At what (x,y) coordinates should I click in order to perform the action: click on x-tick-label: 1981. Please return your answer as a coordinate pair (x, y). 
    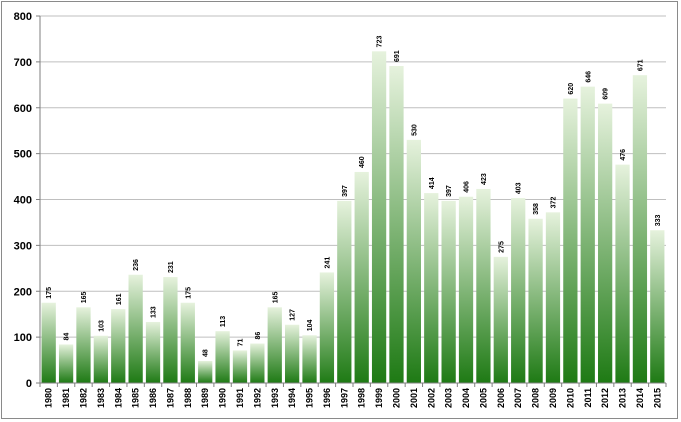
    Looking at the image, I should click on (66, 398).